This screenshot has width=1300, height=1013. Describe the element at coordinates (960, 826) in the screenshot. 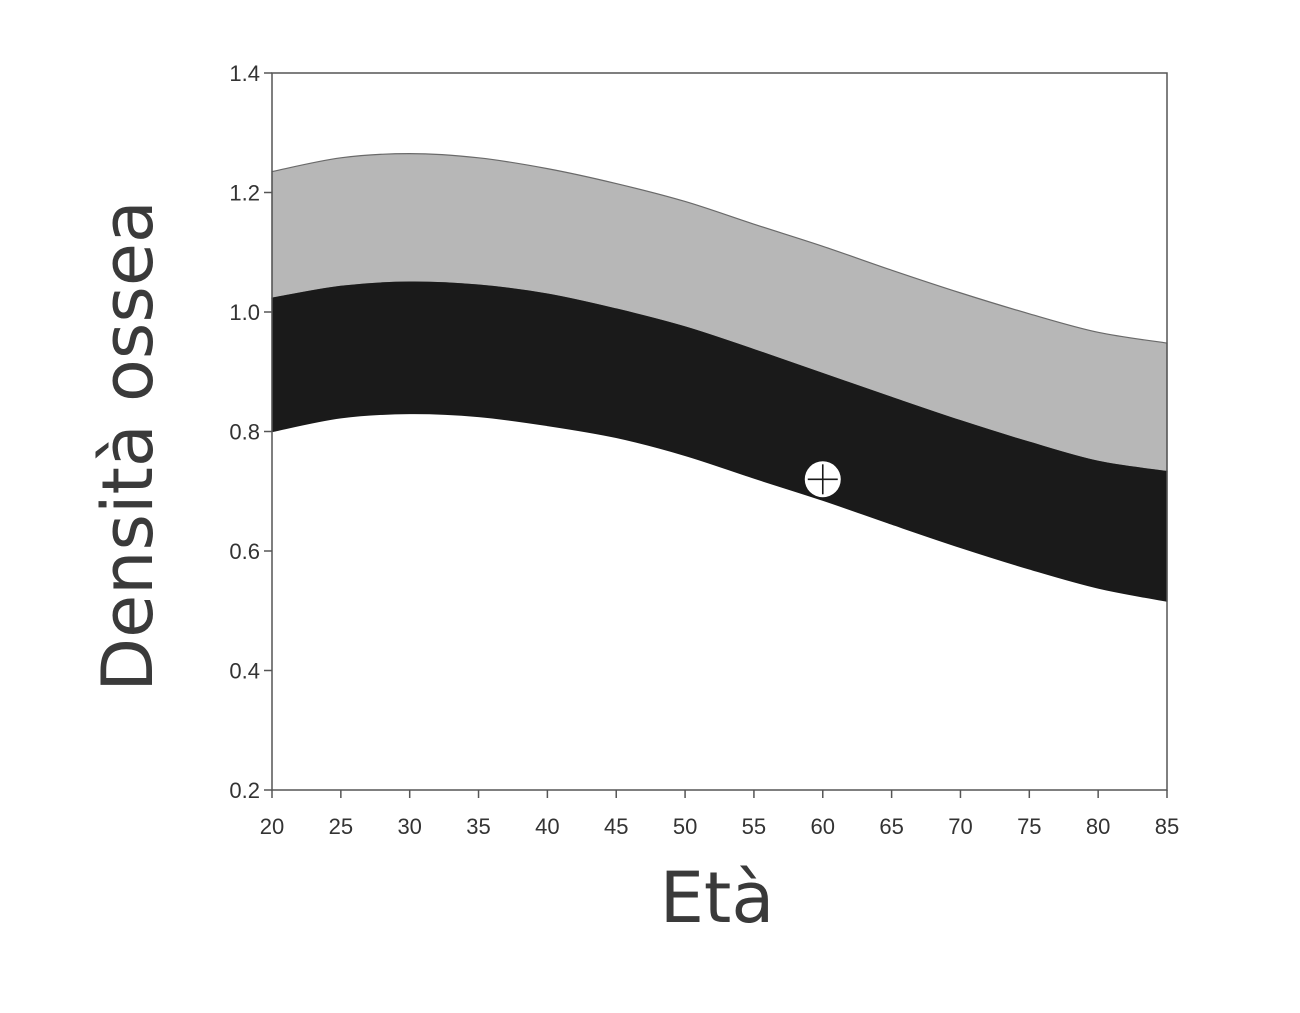

I see `x-tick-label: 70` at that location.